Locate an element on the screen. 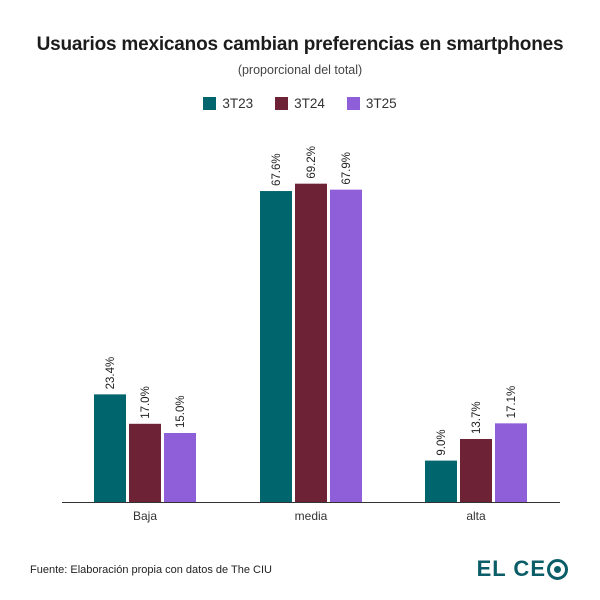  legend-item-3t23: 3T23 is located at coordinates (228, 103).